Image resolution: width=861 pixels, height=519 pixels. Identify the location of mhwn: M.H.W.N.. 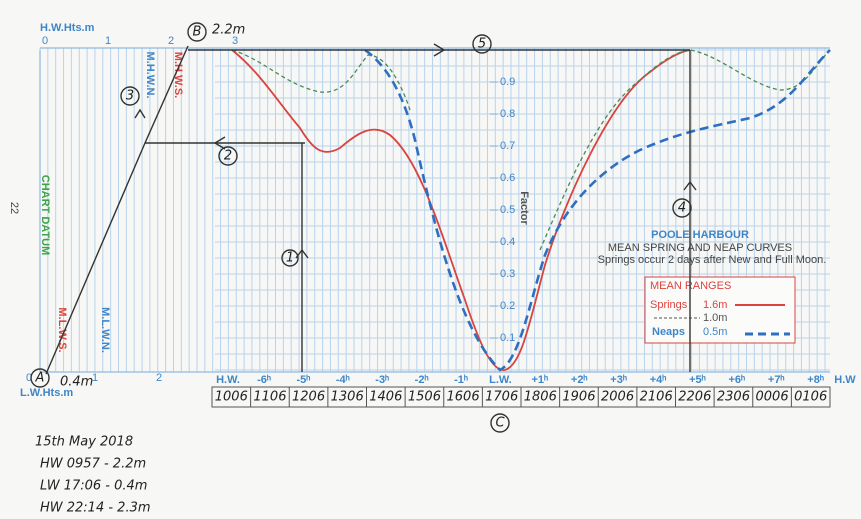
(150, 74).